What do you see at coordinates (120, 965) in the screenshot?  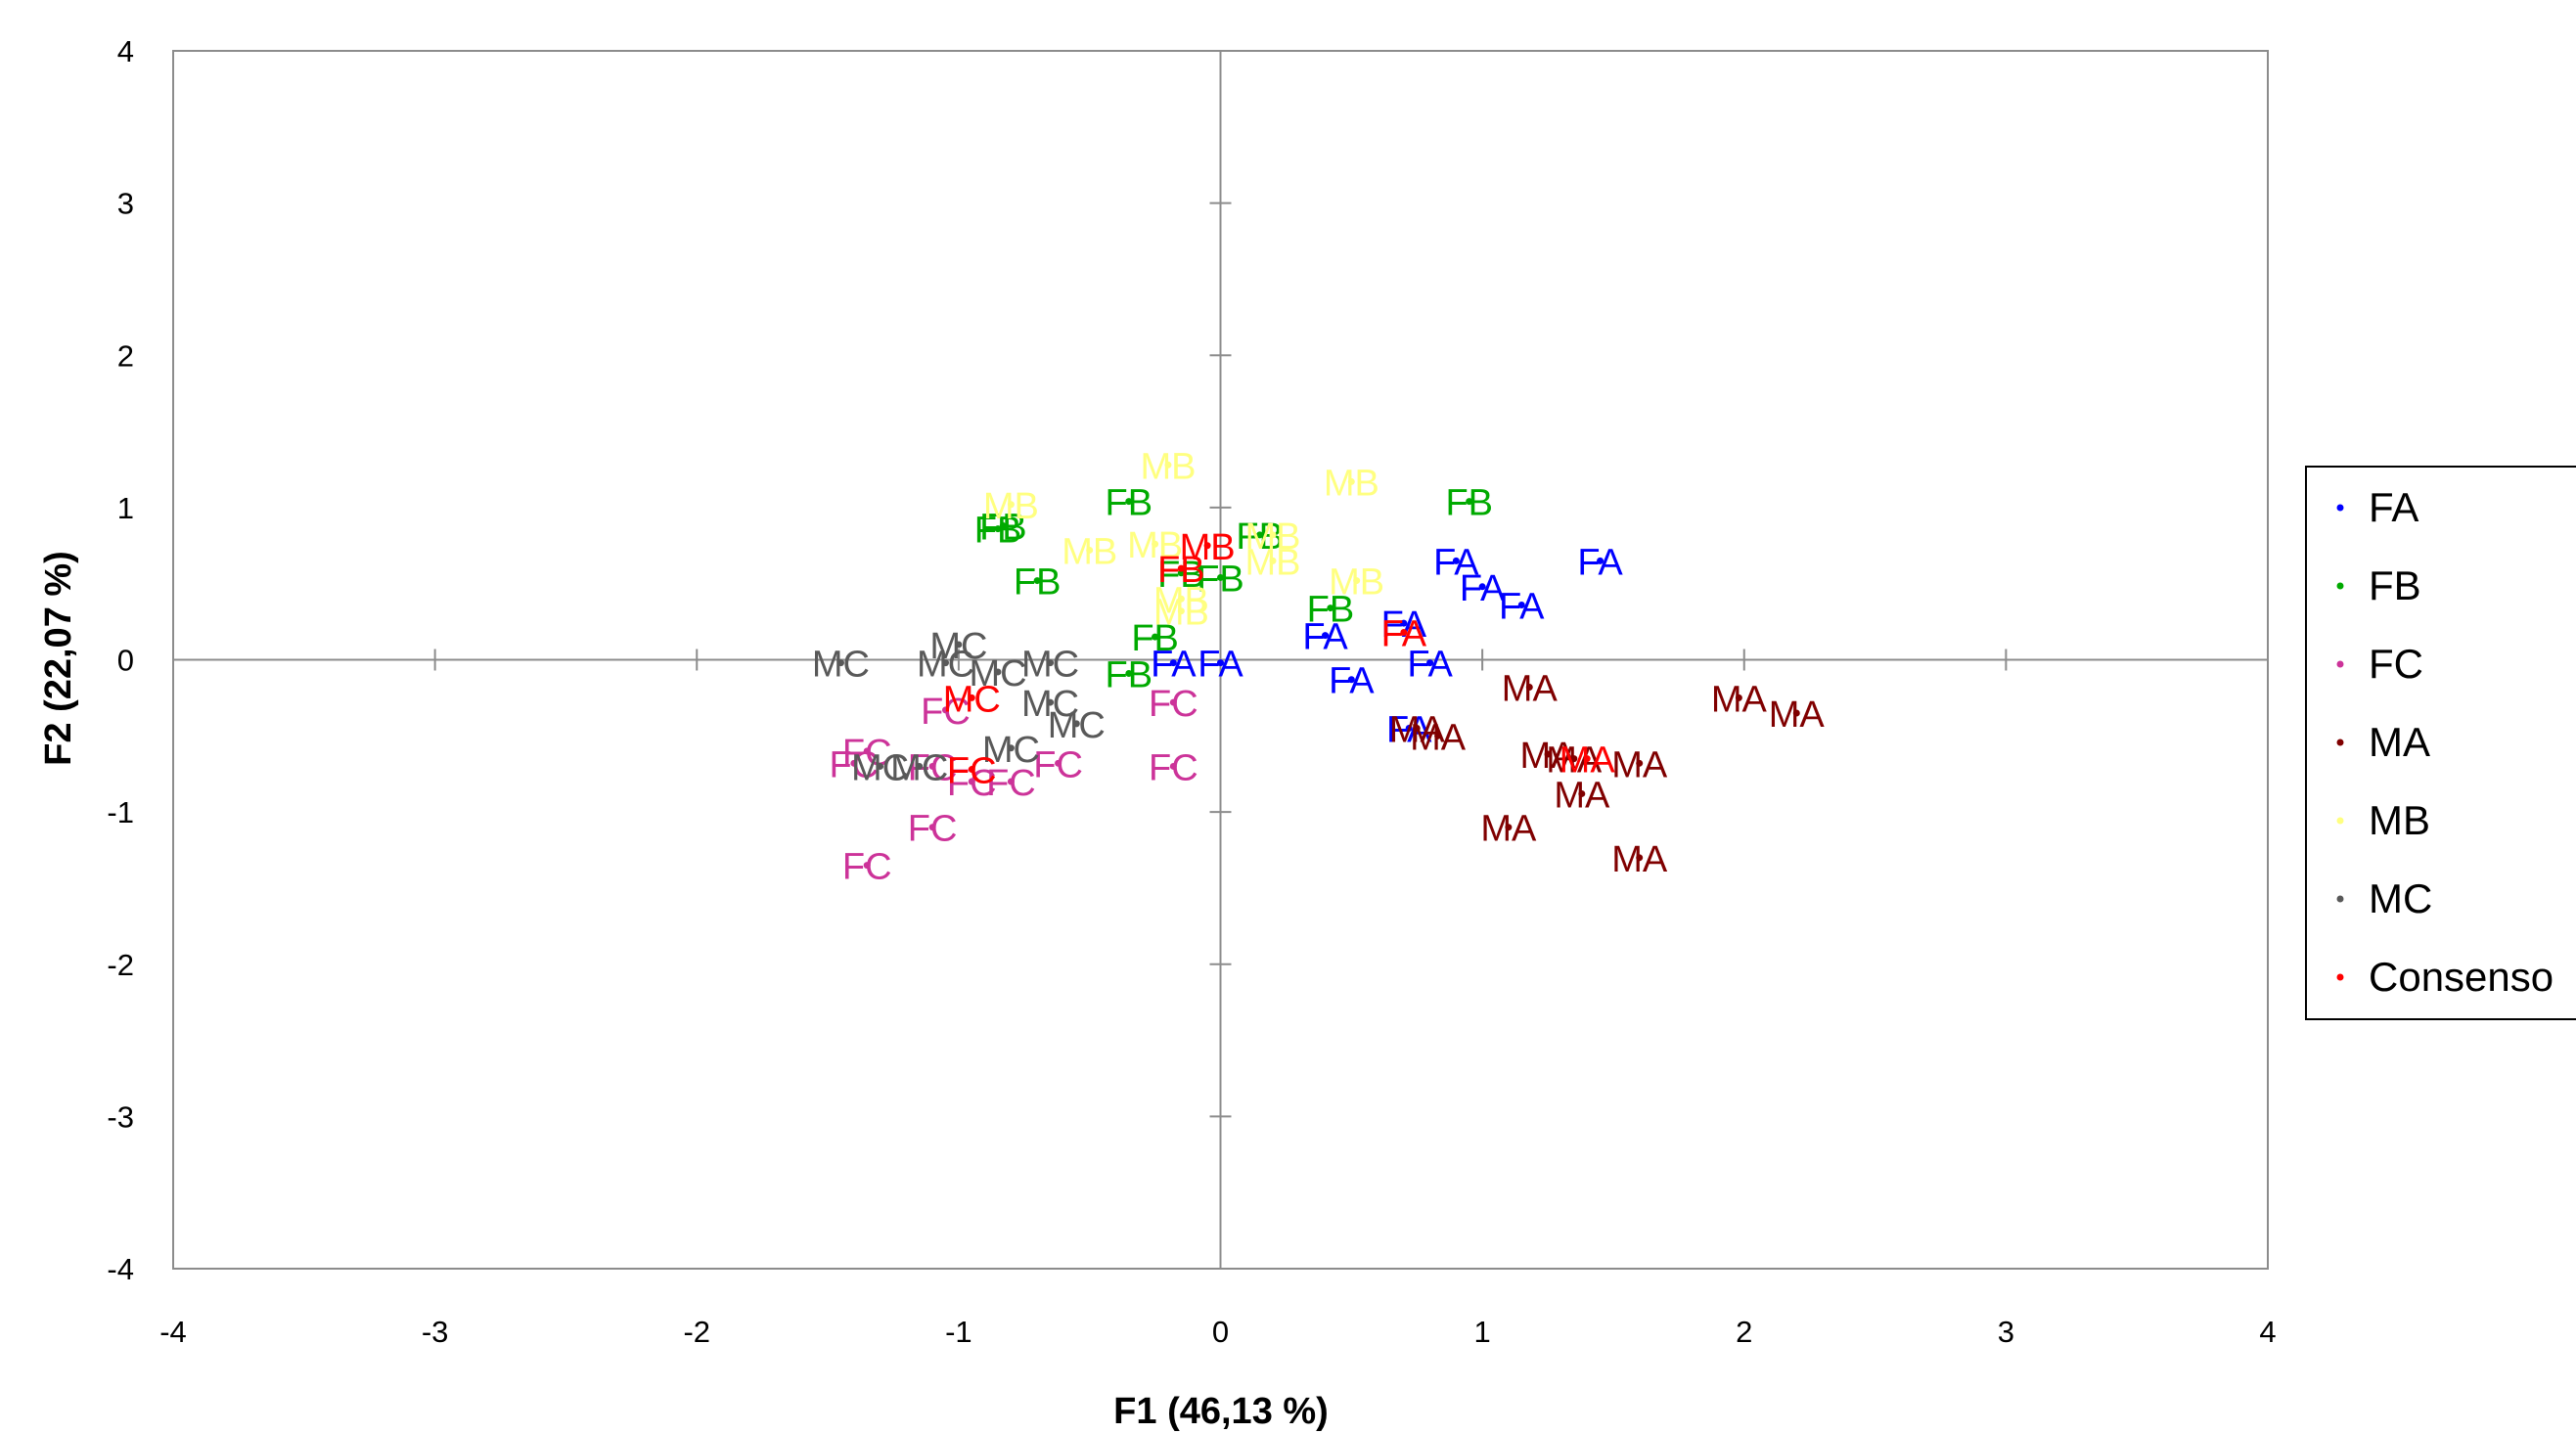 I see `y-tick-label: -2` at bounding box center [120, 965].